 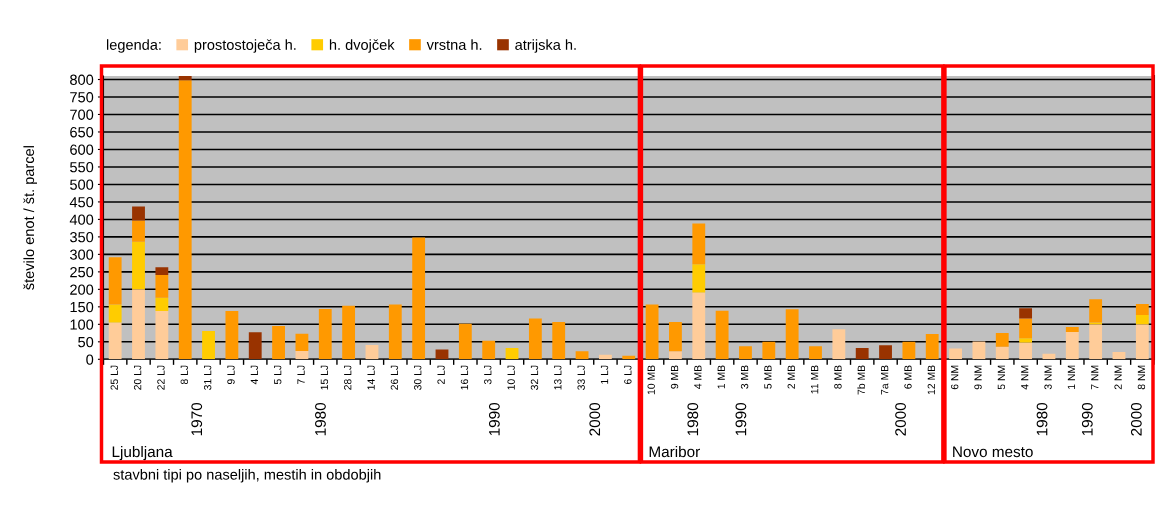 I want to click on x-tick-label: 2 LJ, so click(x=441, y=375).